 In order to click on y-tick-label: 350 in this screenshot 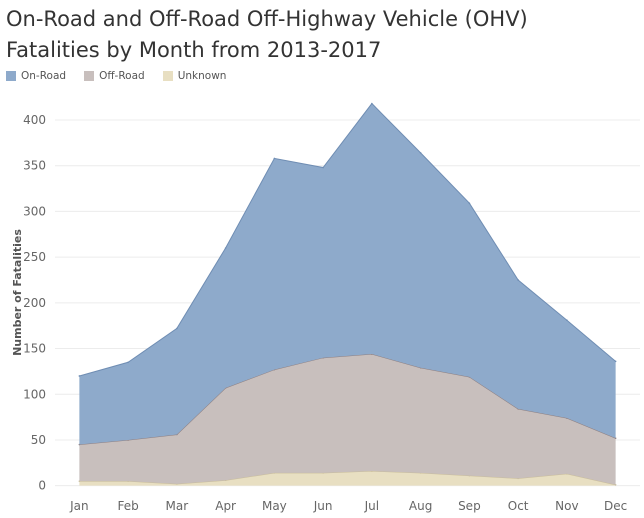, I will do `click(34, 166)`.